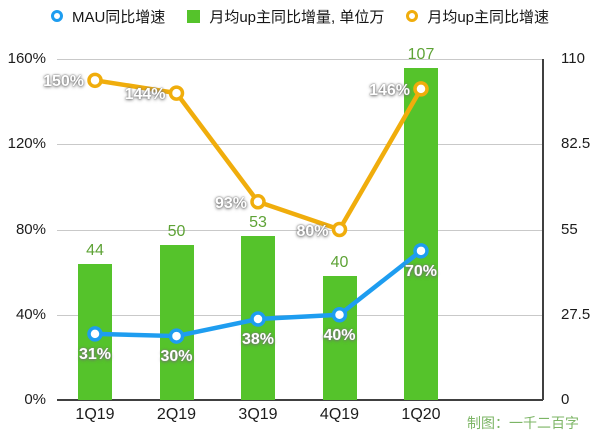 This screenshot has width=600, height=442. Describe the element at coordinates (35, 399) in the screenshot. I see `y-axis-left-tick-label: 0%` at that location.